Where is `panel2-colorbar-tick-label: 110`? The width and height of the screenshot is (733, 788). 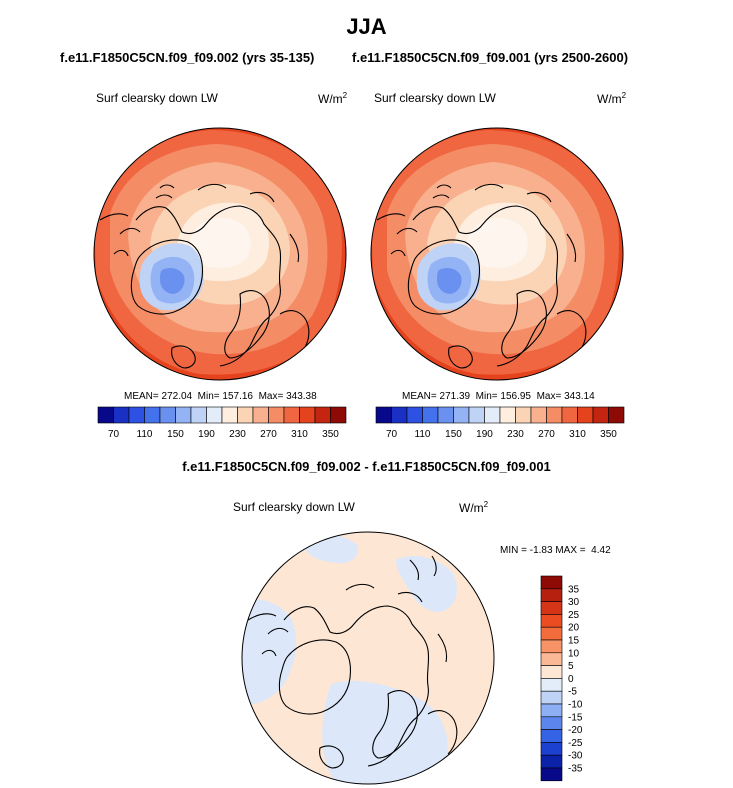
panel2-colorbar-tick-label: 110 is located at coordinates (423, 434).